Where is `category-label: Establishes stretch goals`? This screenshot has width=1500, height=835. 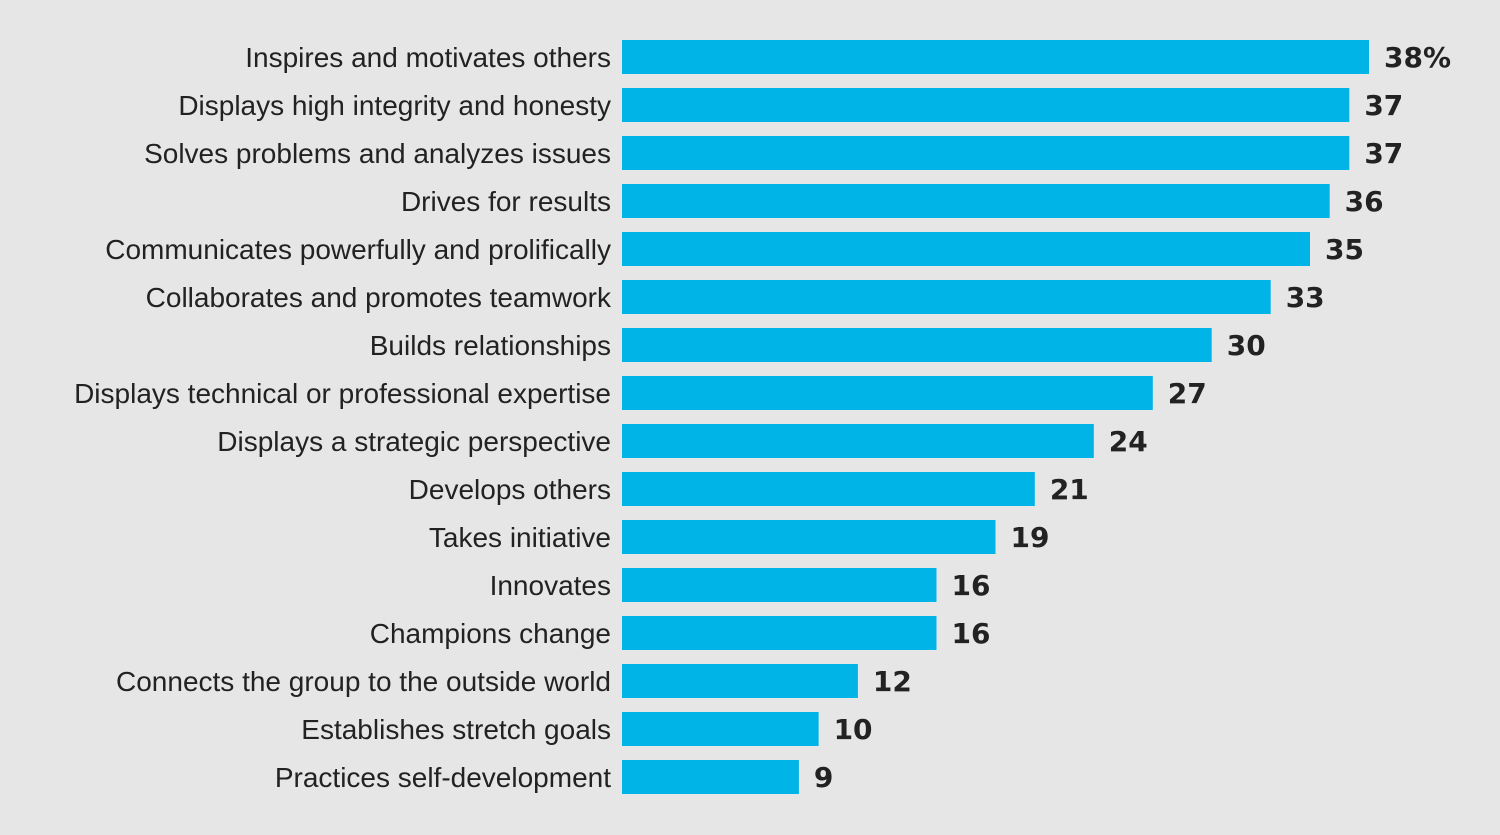 category-label: Establishes stretch goals is located at coordinates (456, 729).